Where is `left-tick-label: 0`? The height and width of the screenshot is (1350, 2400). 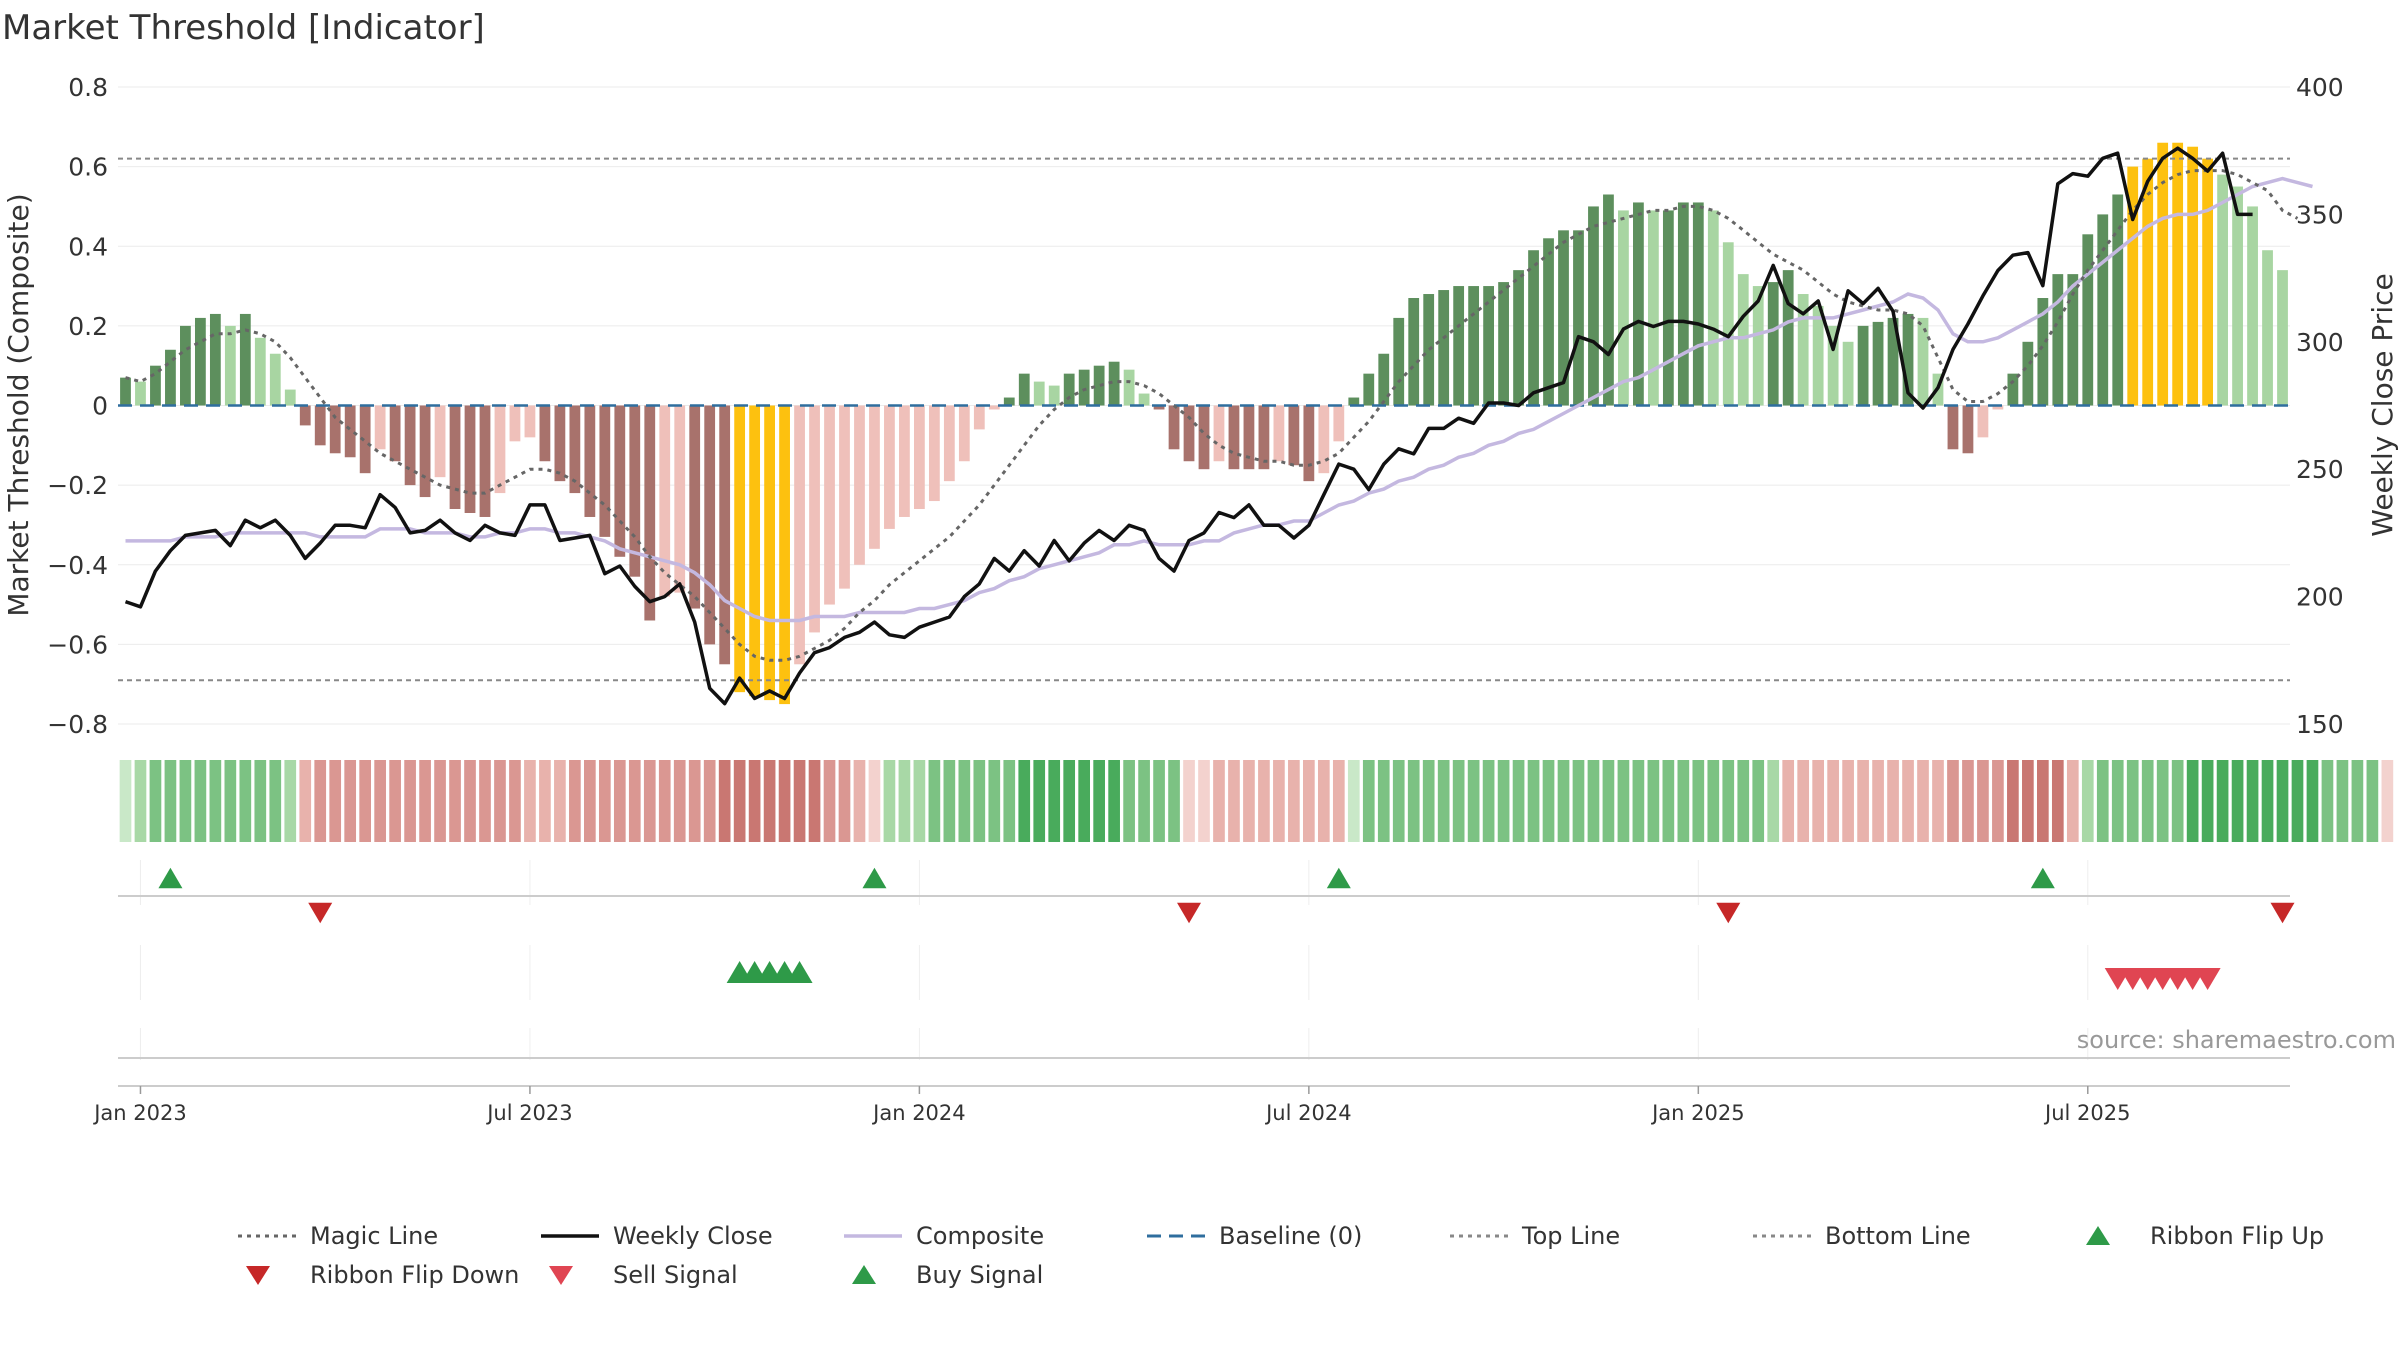 left-tick-label: 0 is located at coordinates (100, 406).